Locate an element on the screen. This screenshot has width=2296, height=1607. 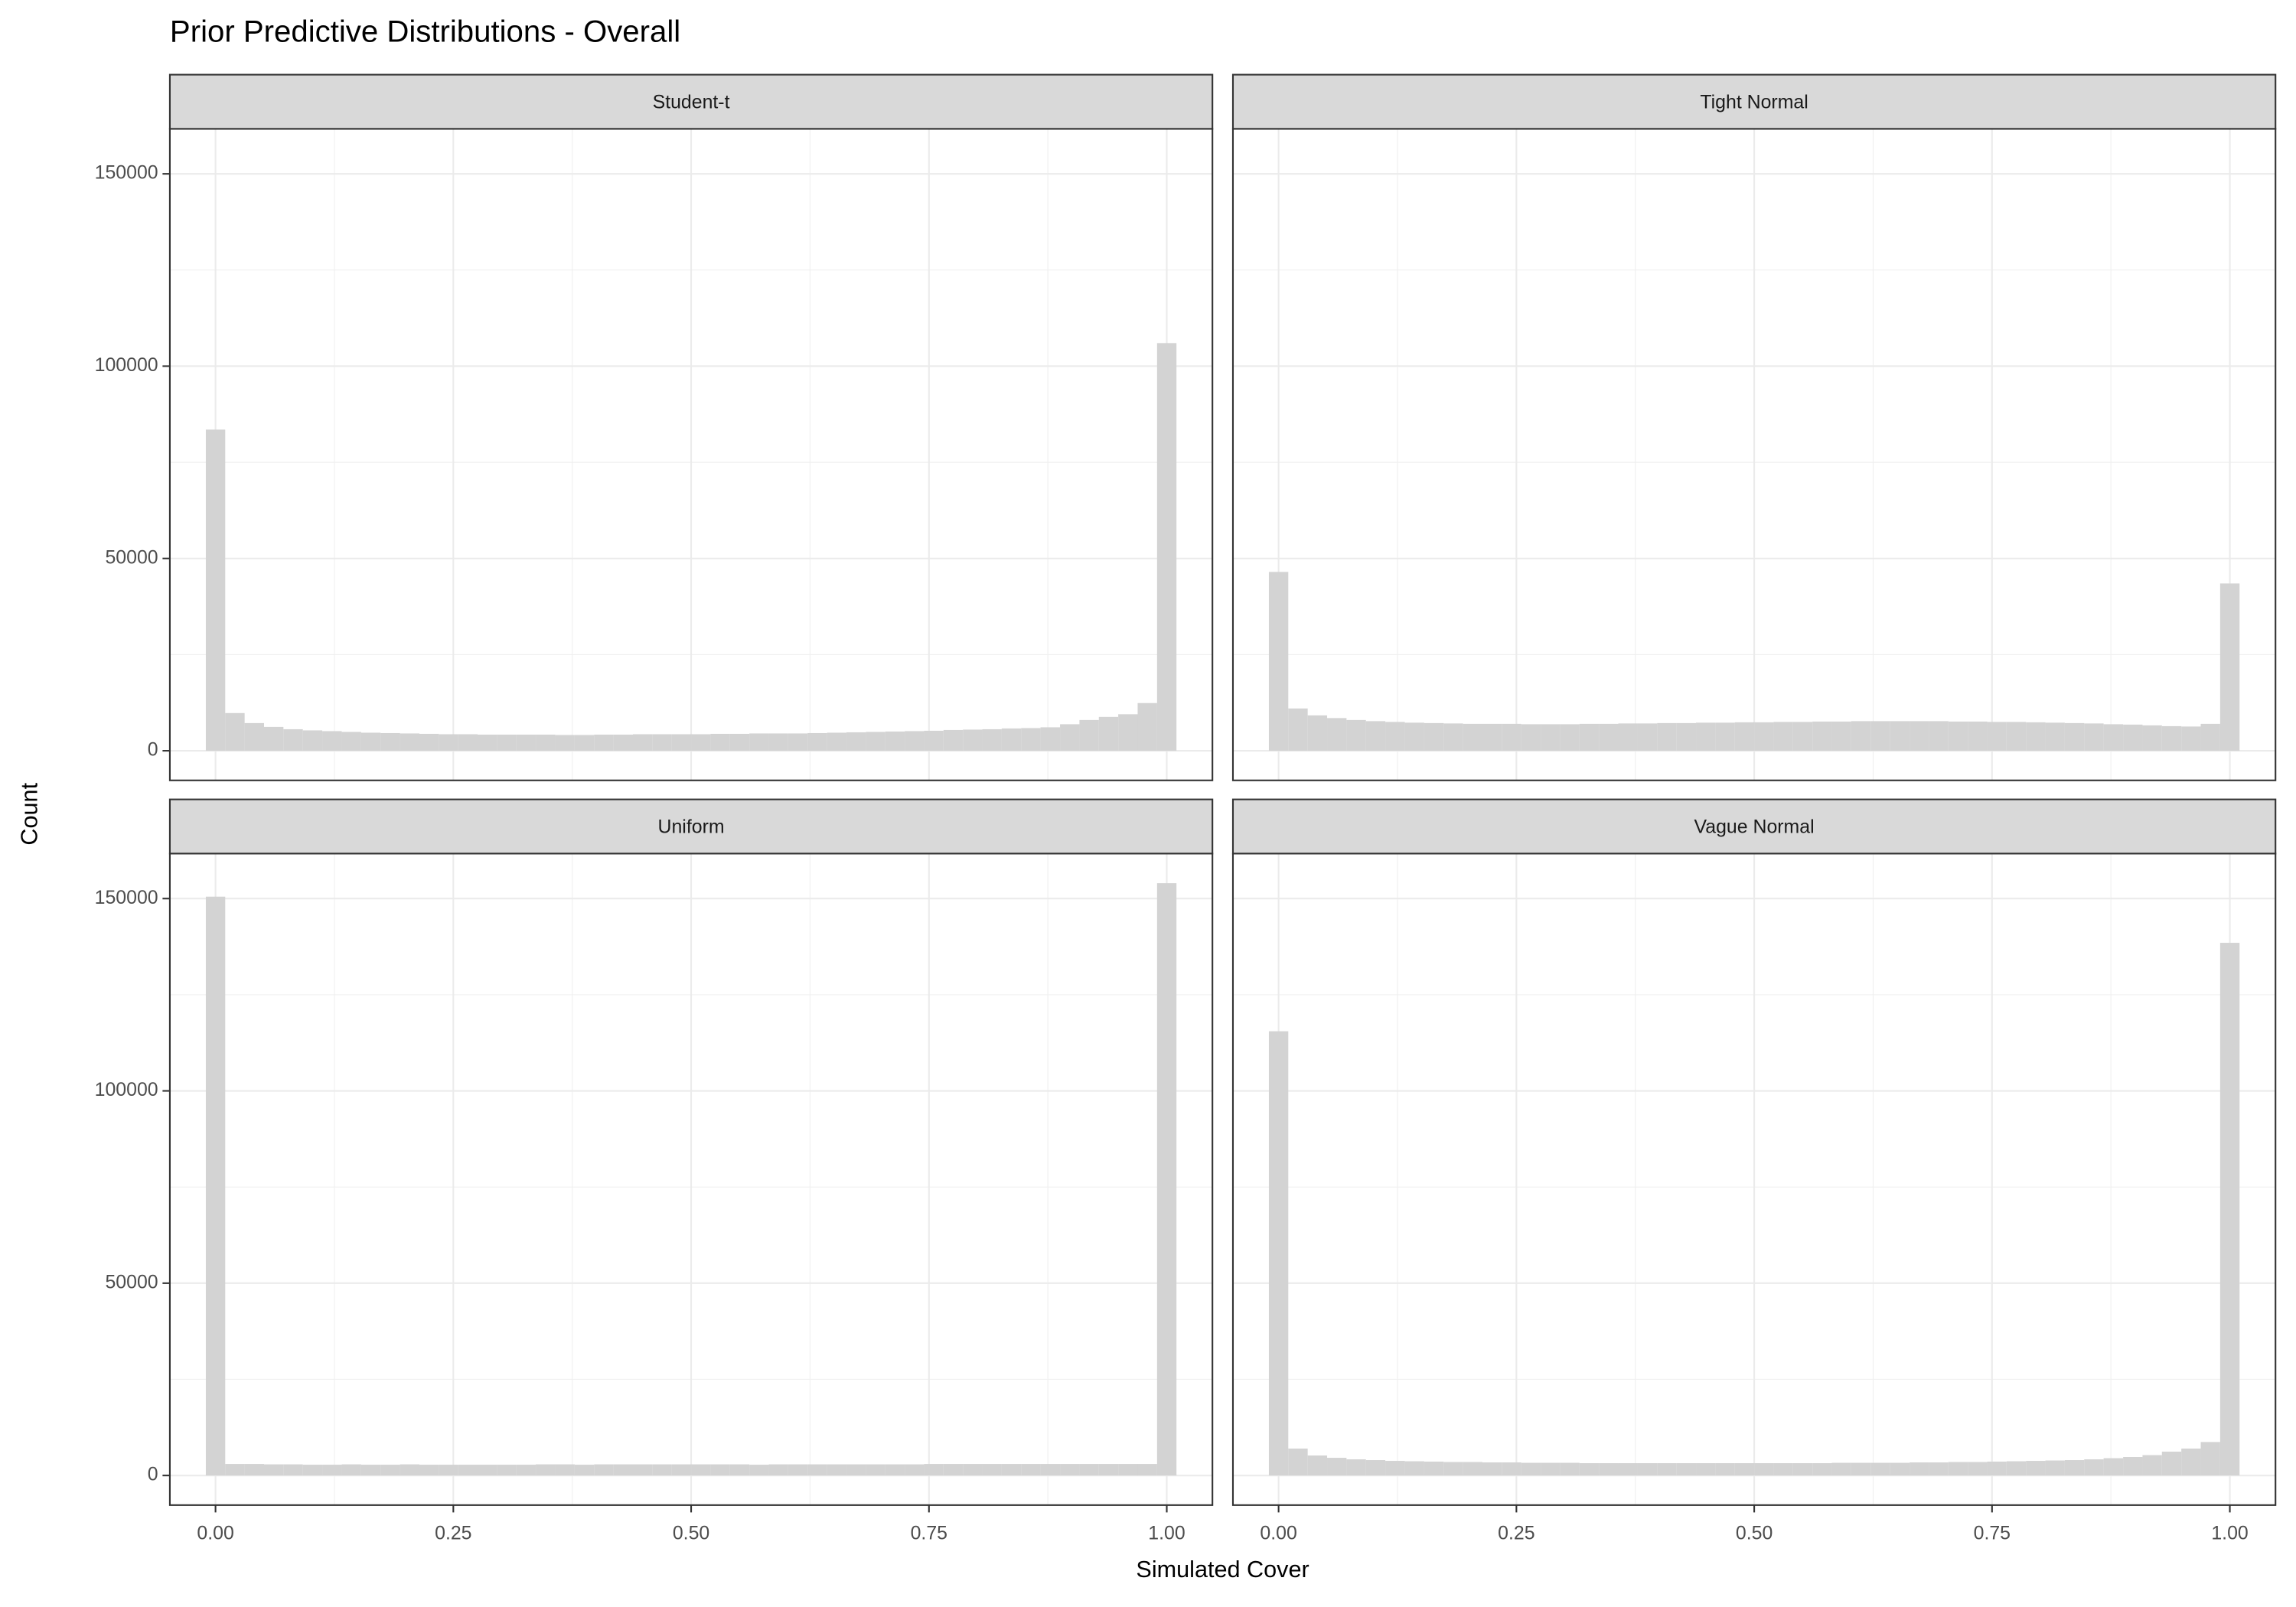
facet-label: Student-t is located at coordinates (691, 101).